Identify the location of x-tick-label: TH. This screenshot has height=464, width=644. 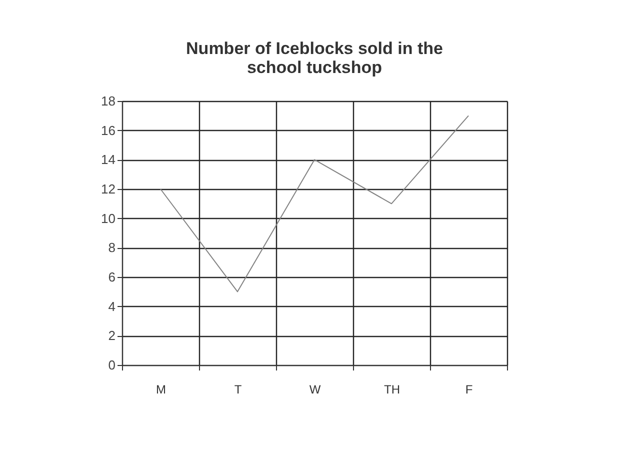
(392, 389).